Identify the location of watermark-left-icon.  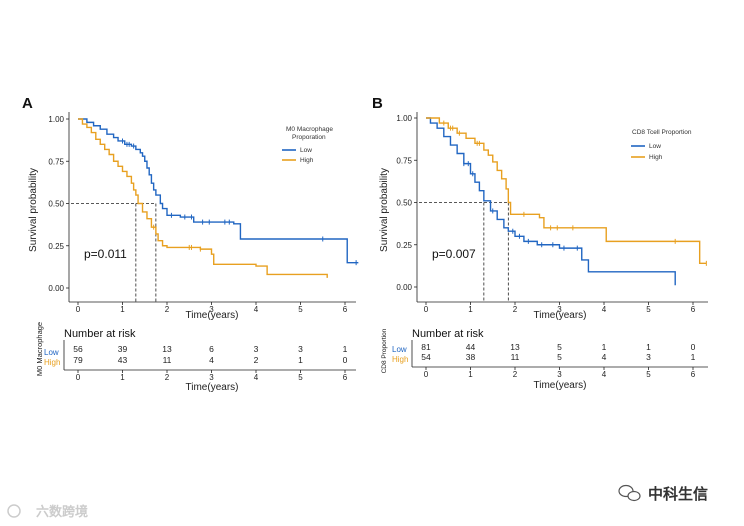
(14, 511).